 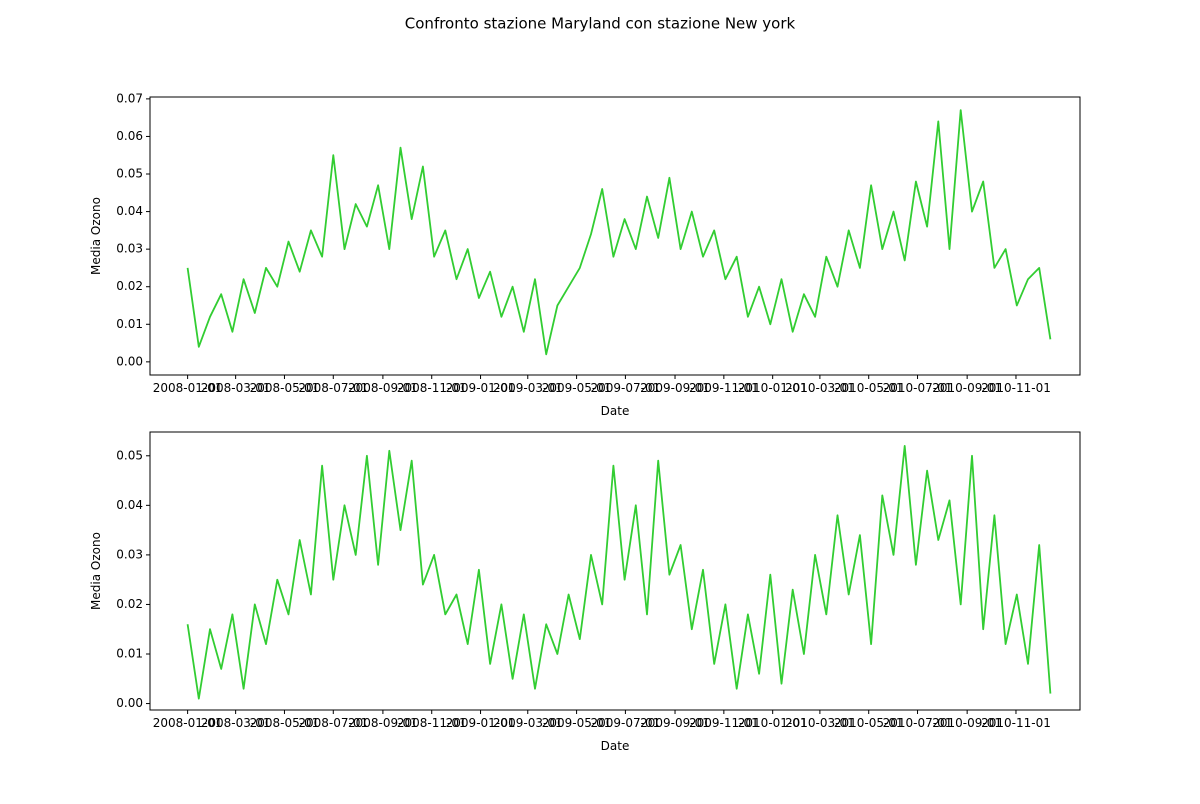 What do you see at coordinates (129, 136) in the screenshot?
I see `y-tick-label: 0.06` at bounding box center [129, 136].